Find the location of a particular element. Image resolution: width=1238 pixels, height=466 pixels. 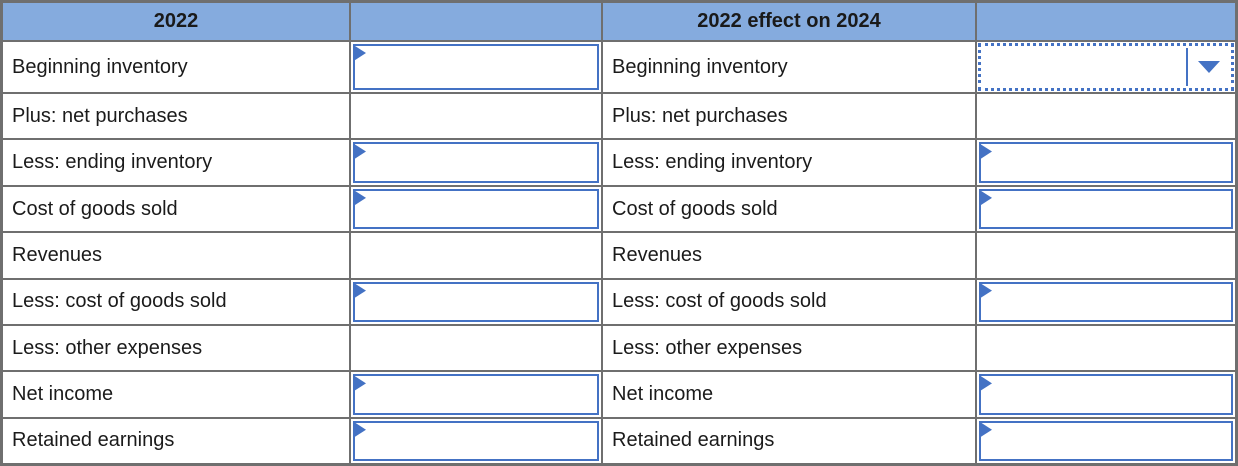

table-row: Beginning inventory Beginning inventory is located at coordinates (619, 68).